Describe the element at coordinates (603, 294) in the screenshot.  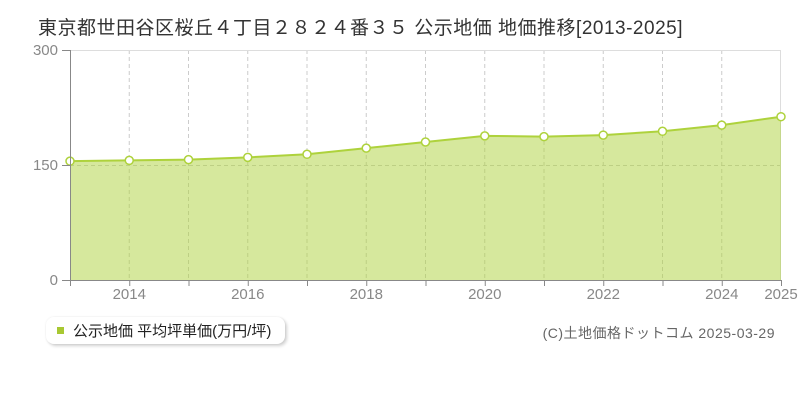
I see `x-tick-label: 2022` at that location.